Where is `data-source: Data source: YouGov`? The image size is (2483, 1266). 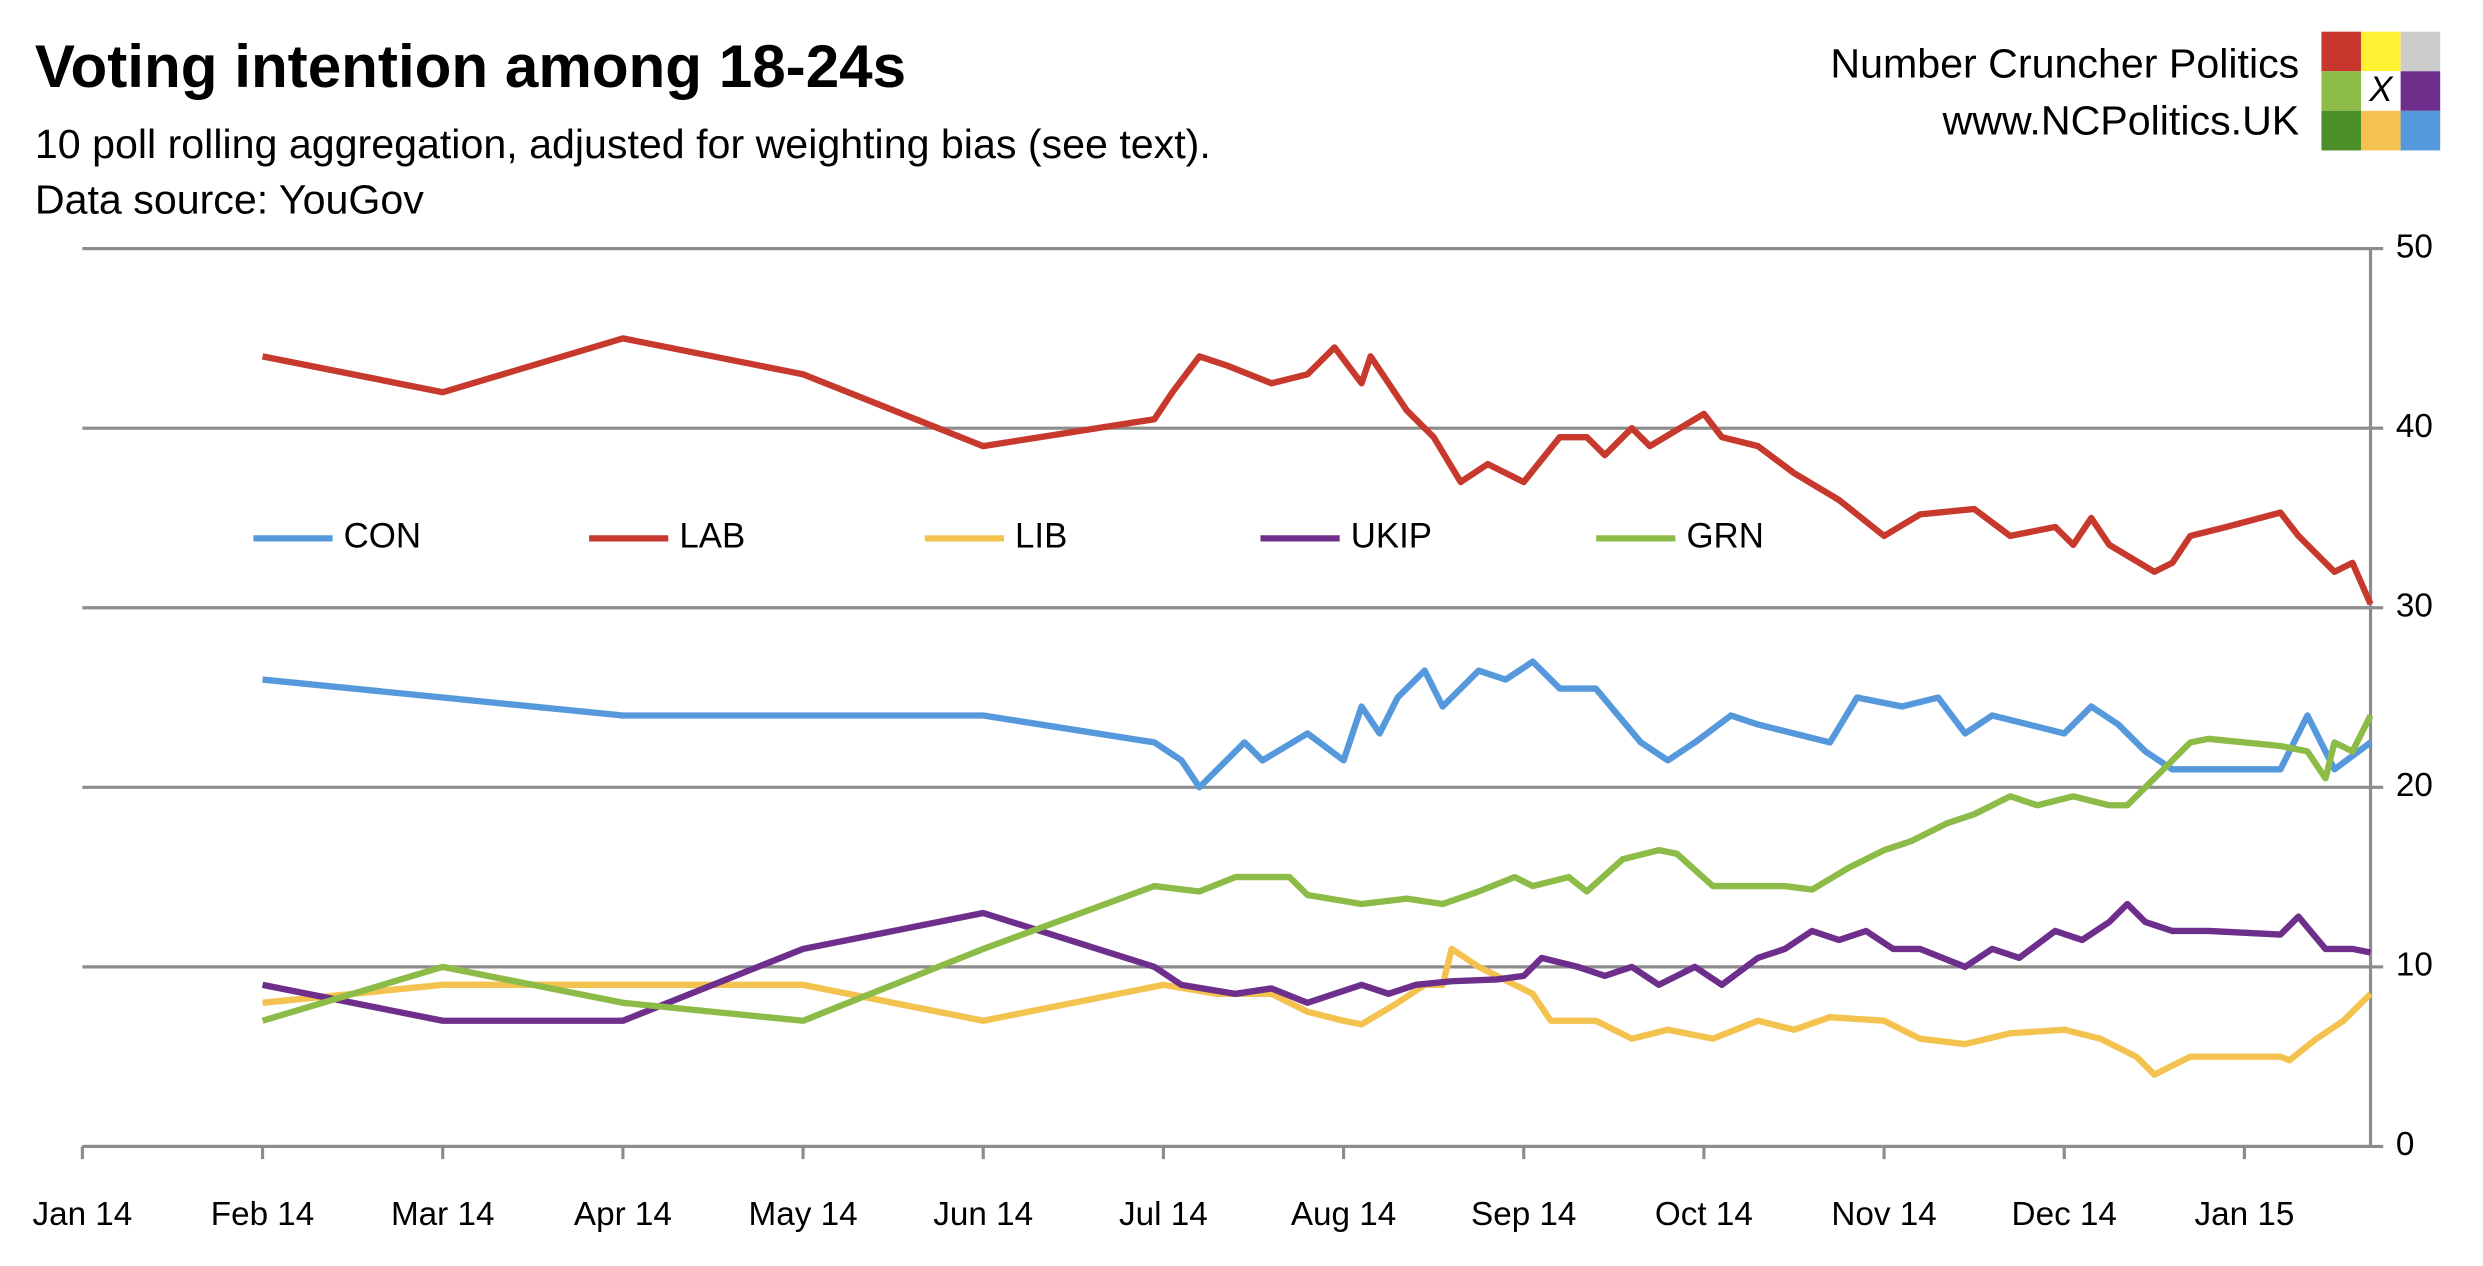
data-source: Data source: YouGov is located at coordinates (229, 200).